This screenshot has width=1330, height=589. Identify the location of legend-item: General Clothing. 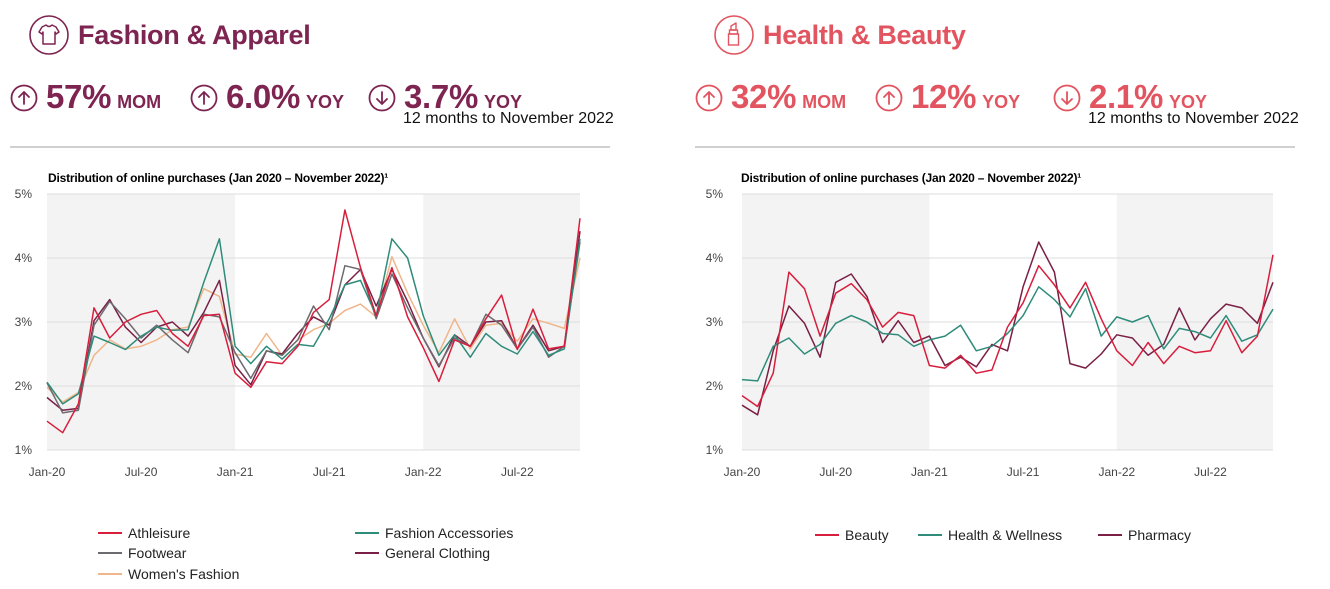
(422, 553).